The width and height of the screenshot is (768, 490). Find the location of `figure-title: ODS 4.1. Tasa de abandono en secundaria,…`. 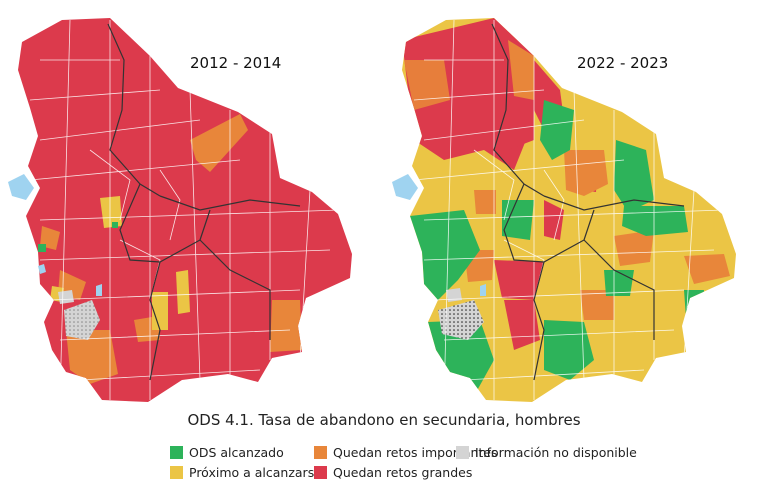

figure-title: ODS 4.1. Tasa de abandono en secundaria,… is located at coordinates (384, 420).